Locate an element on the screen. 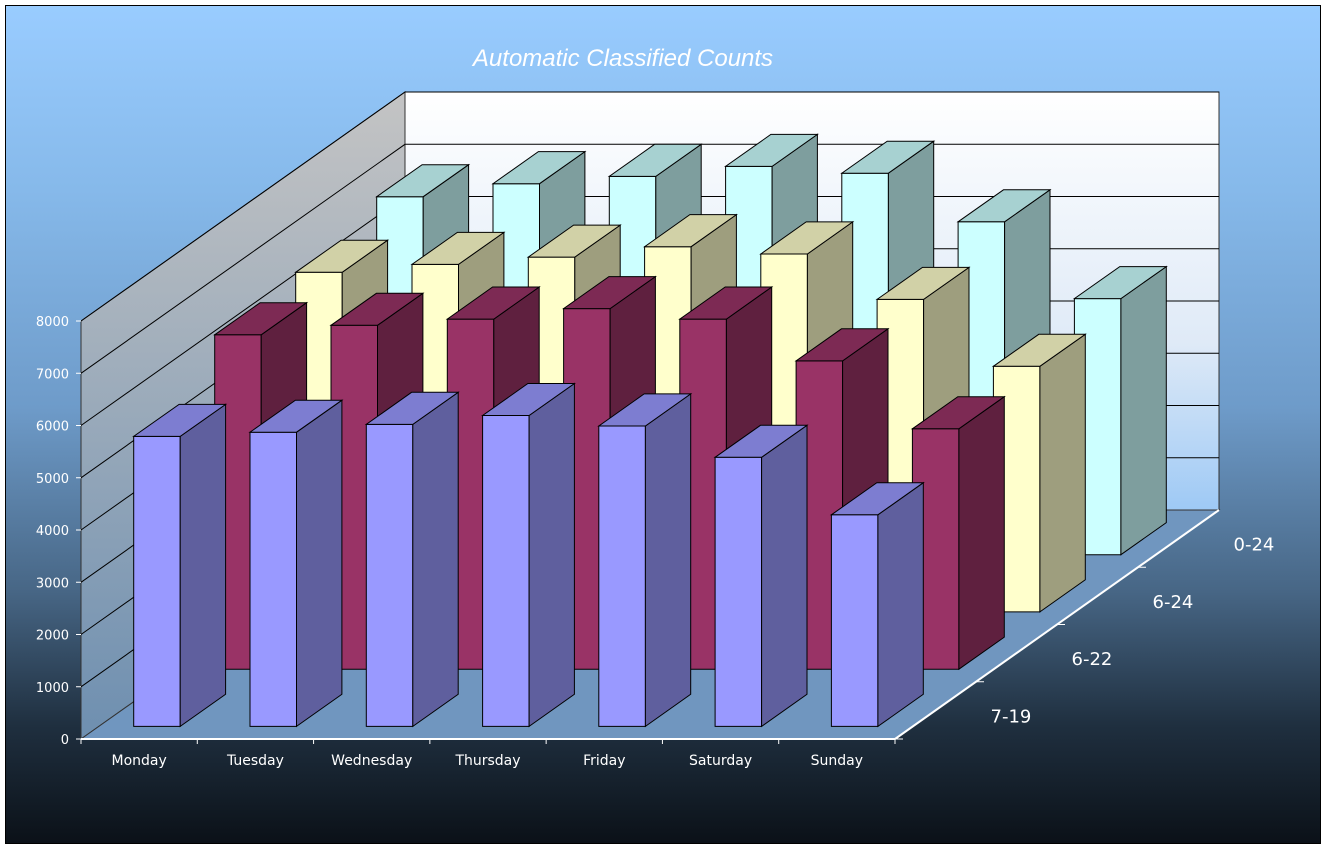 Image resolution: width=1326 pixels, height=849 pixels. y-tick-label: 5000 is located at coordinates (52, 479).